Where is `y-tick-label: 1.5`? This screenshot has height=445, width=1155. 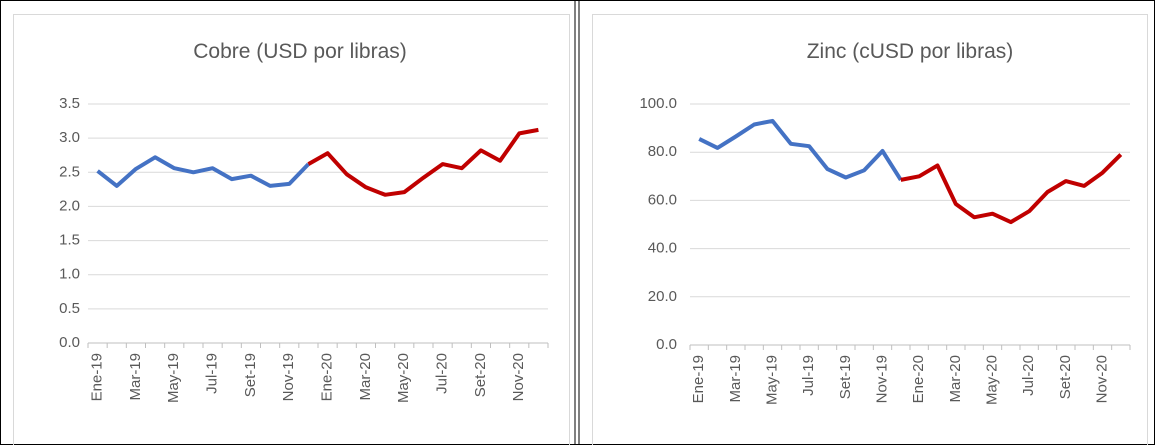
y-tick-label: 1.5 is located at coordinates (69, 240).